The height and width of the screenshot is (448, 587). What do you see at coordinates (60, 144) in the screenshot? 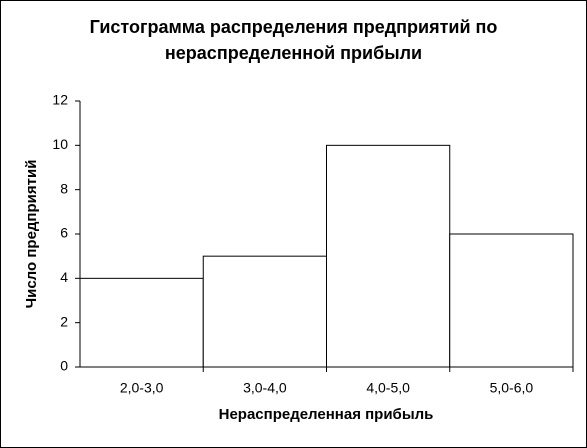
I see `y-tick-label: 10` at bounding box center [60, 144].